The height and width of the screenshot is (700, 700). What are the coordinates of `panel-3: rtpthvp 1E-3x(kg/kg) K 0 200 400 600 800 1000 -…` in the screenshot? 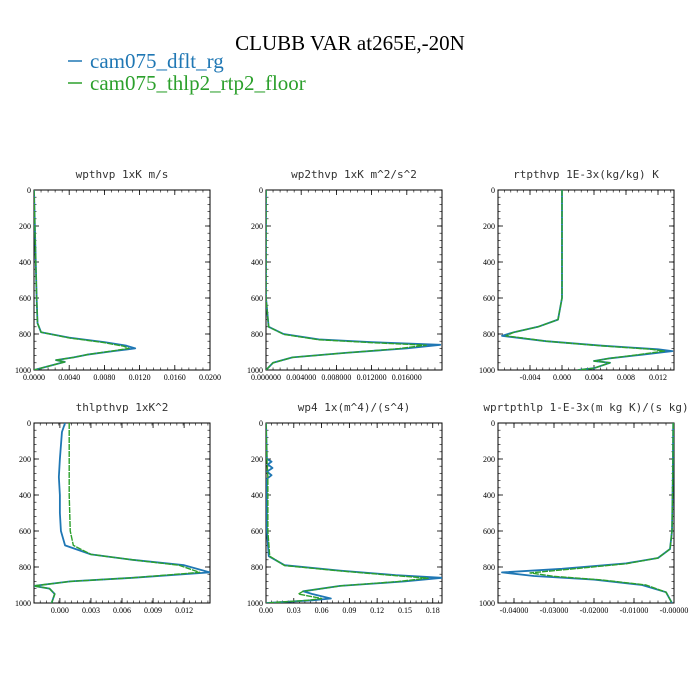 It's located at (577, 275).